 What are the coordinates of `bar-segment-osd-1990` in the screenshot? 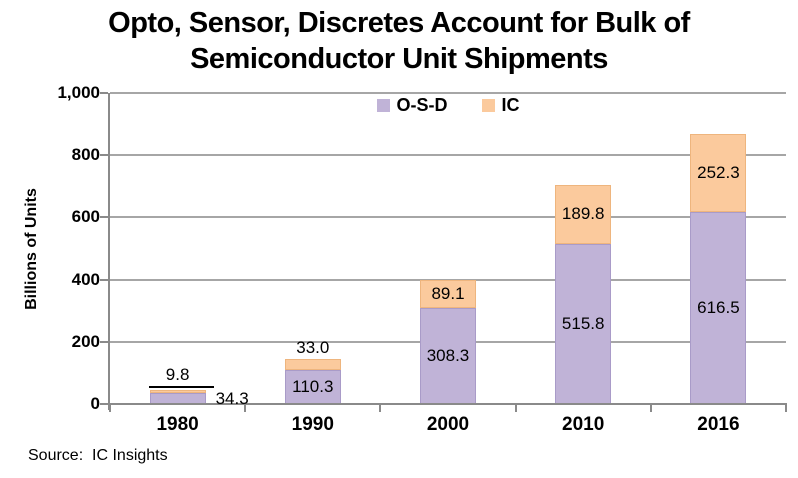 It's located at (312, 386).